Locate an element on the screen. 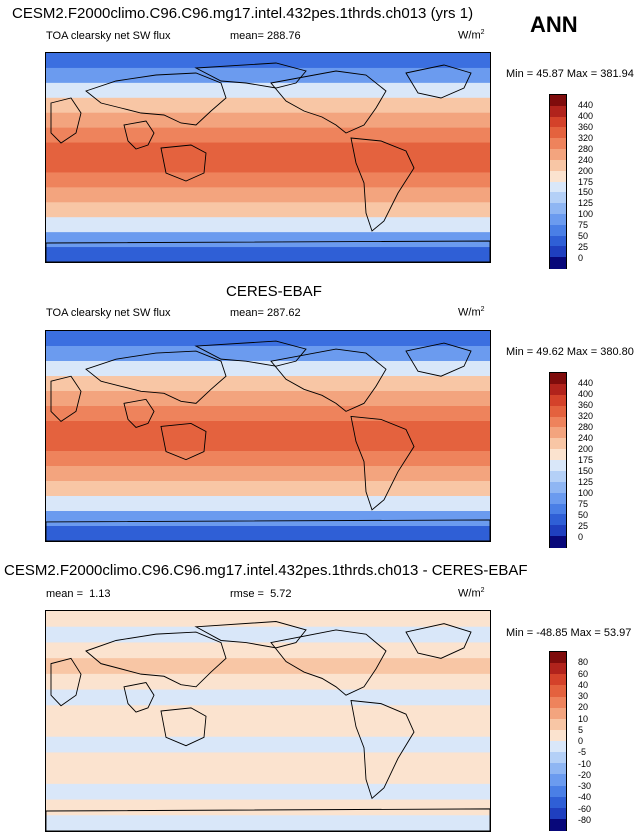 Image resolution: width=642 pixels, height=837 pixels. panel2-colorbar is located at coordinates (558, 460).